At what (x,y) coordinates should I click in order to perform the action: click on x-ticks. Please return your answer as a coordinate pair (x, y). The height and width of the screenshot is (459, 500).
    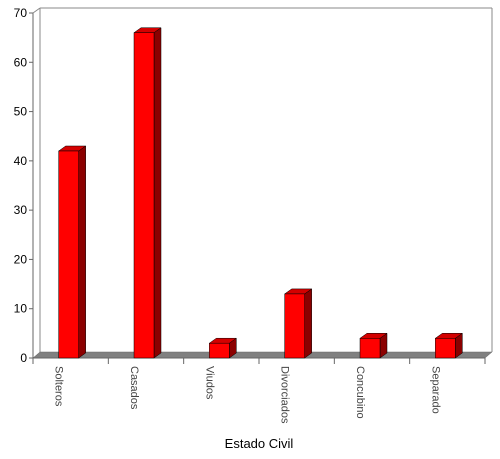
    Looking at the image, I should click on (259, 361).